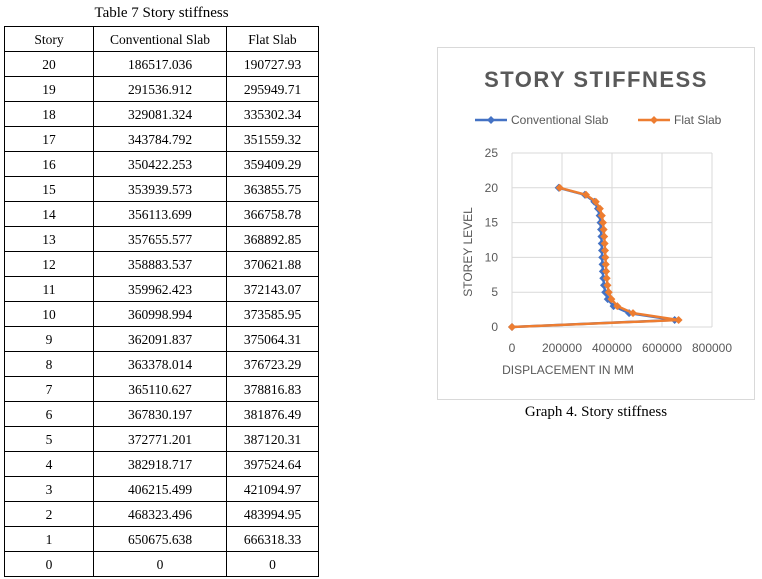 This screenshot has width=762, height=579. What do you see at coordinates (272, 264) in the screenshot?
I see `flat-slab-cell: 370621.88` at bounding box center [272, 264].